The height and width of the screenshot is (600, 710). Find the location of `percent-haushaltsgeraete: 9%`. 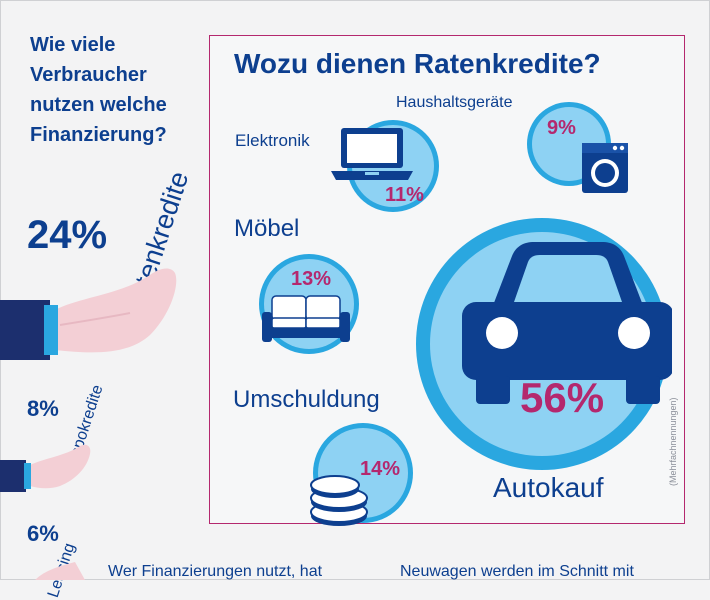

percent-haushaltsgeraete: 9% is located at coordinates (561, 128).